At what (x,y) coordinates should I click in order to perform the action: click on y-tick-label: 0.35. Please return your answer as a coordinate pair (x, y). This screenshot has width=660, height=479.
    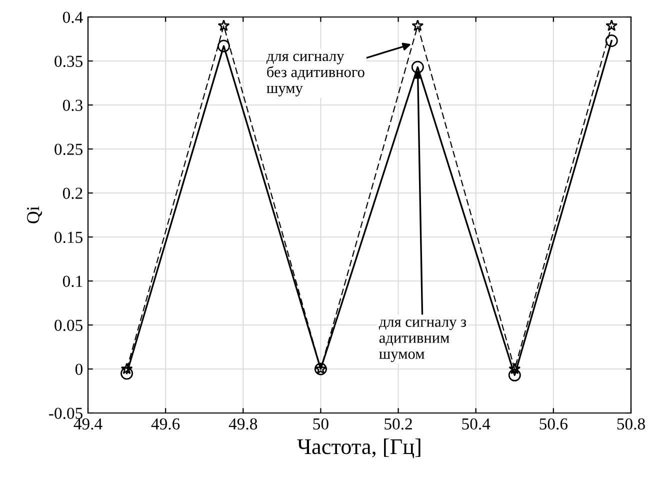
    Looking at the image, I should click on (68, 62).